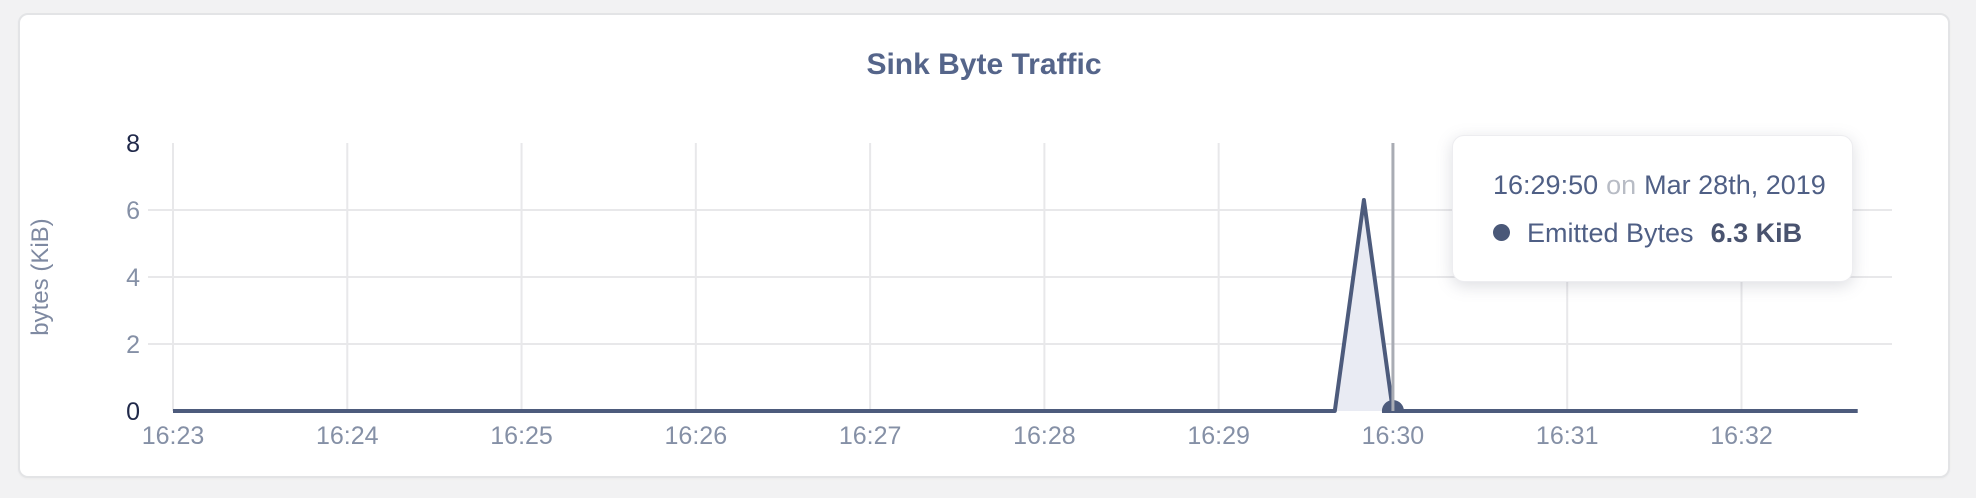  Describe the element at coordinates (521, 436) in the screenshot. I see `x-axis-tick: 16:25` at that location.